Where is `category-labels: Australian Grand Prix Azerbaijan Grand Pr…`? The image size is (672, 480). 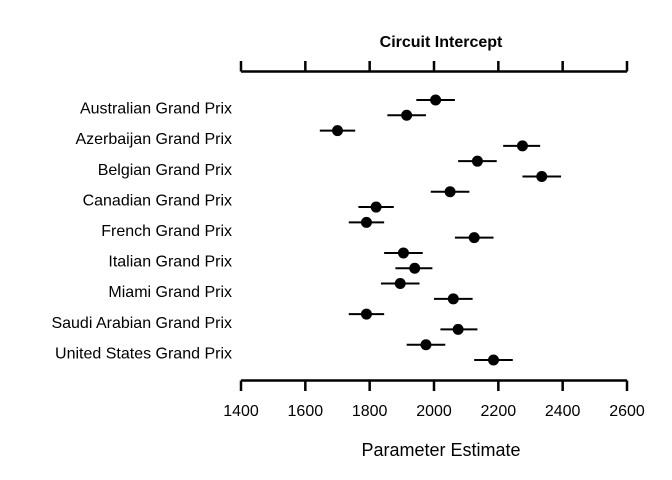 category-labels: Australian Grand Prix Azerbaijan Grand Pr… is located at coordinates (141, 232).